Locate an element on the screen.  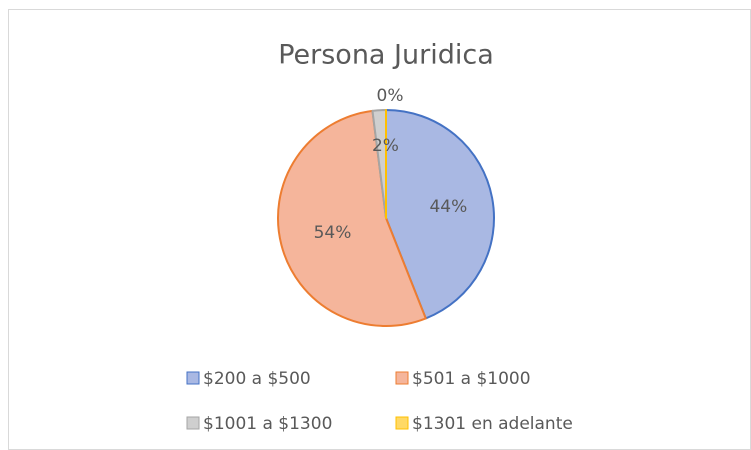
data-label: 0% is located at coordinates (390, 96).